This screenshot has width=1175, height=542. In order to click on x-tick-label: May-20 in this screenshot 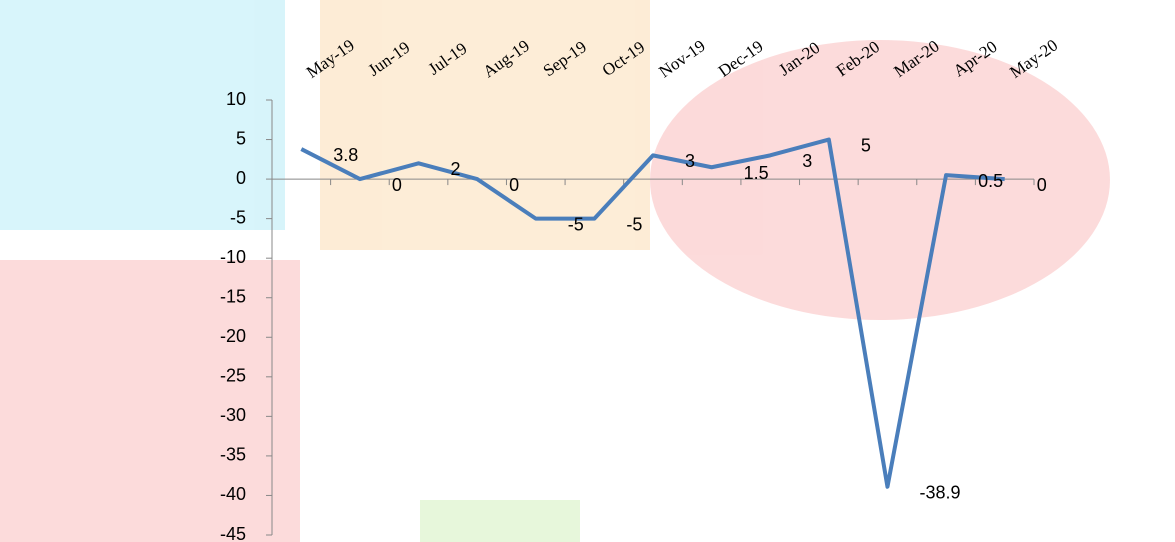, I will do `click(1033, 58)`.